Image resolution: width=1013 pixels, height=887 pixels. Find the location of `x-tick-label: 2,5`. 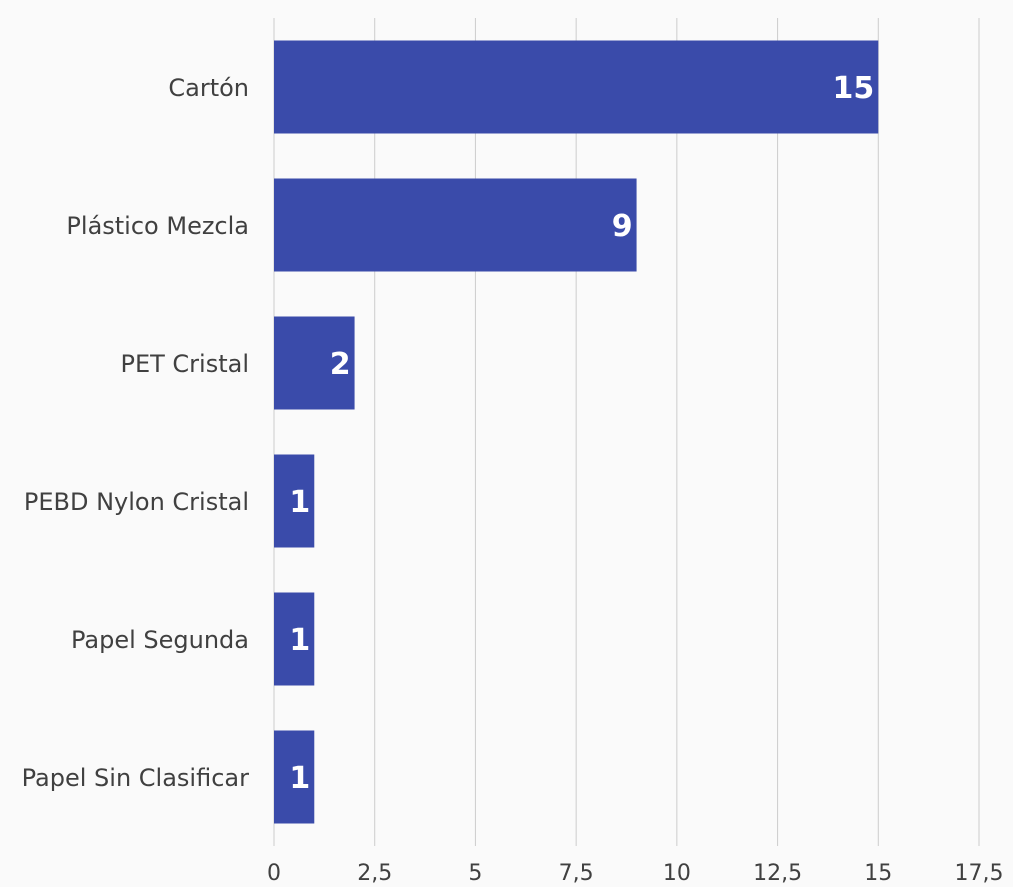

x-tick-label: 2,5 is located at coordinates (374, 873).